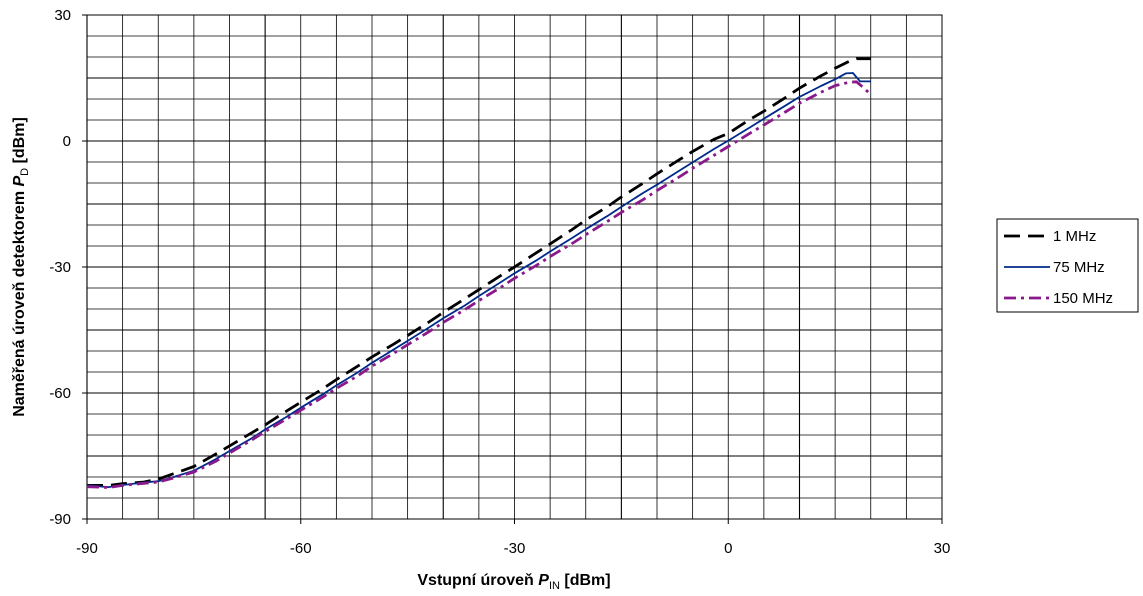 This screenshot has width=1143, height=596. Describe the element at coordinates (585, 580) in the screenshot. I see `x-axis-title-post: [dBm]` at that location.